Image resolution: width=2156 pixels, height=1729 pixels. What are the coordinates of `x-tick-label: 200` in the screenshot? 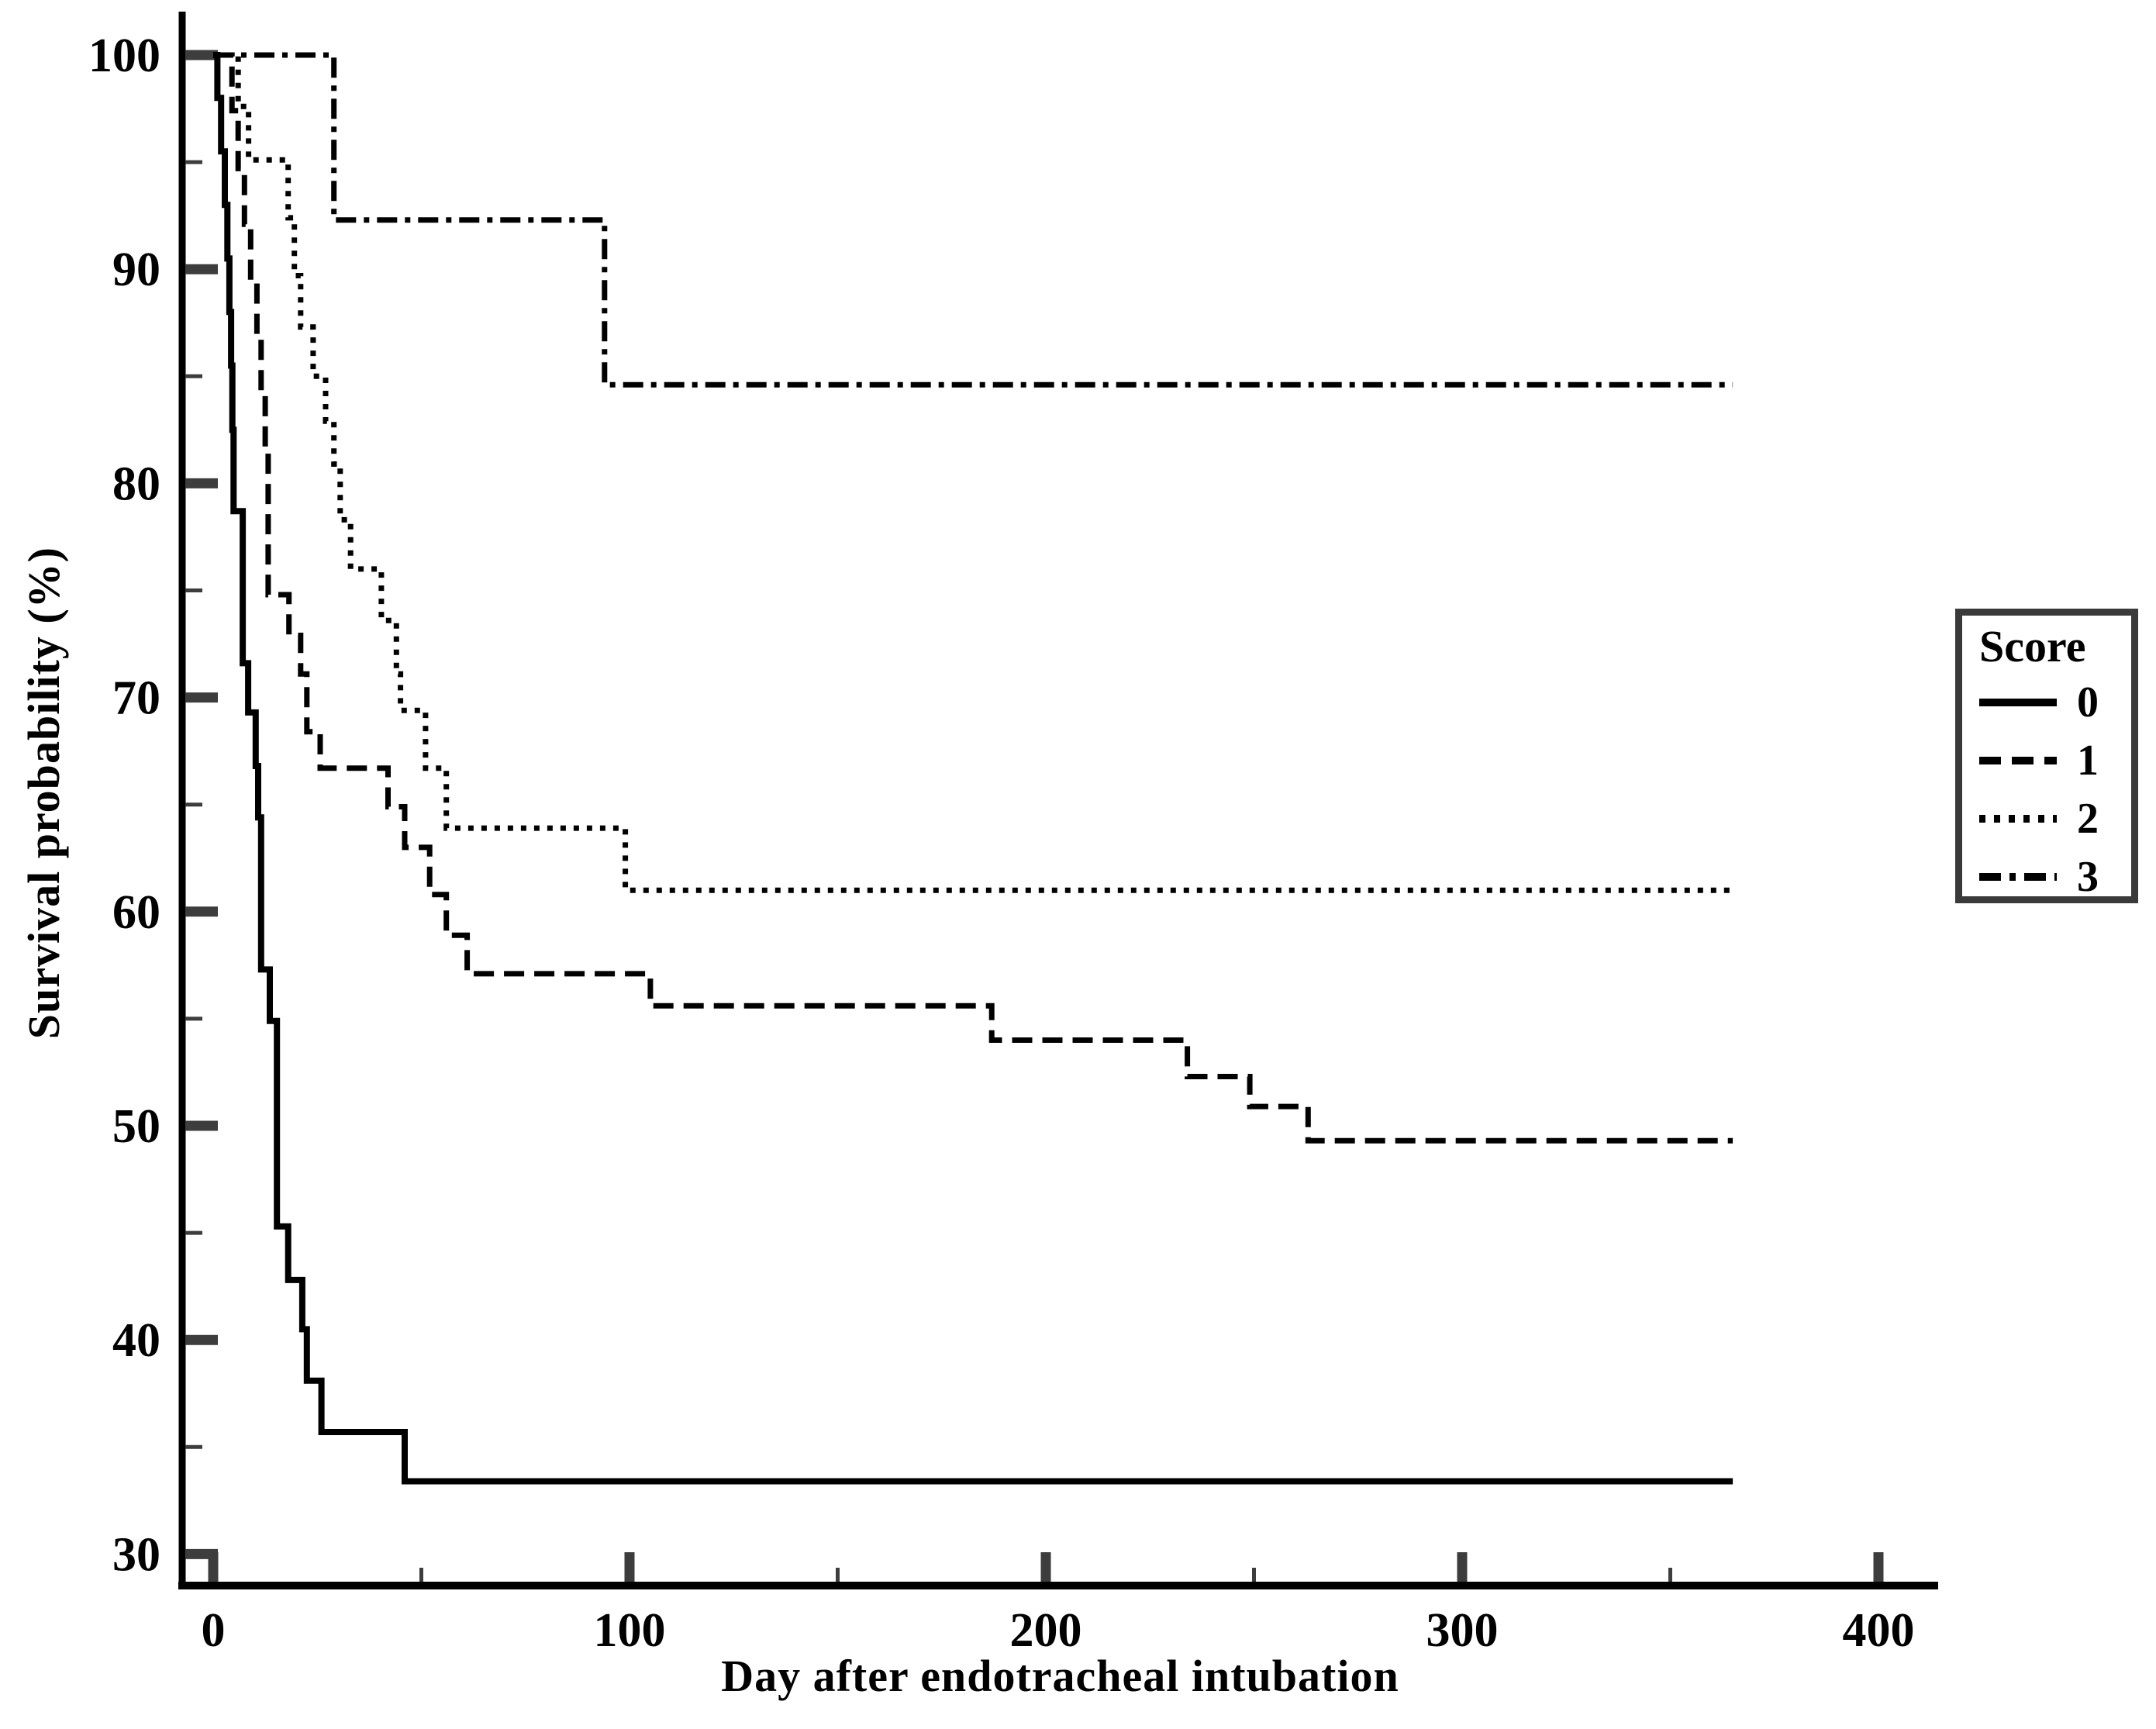 It's located at (1046, 1630).